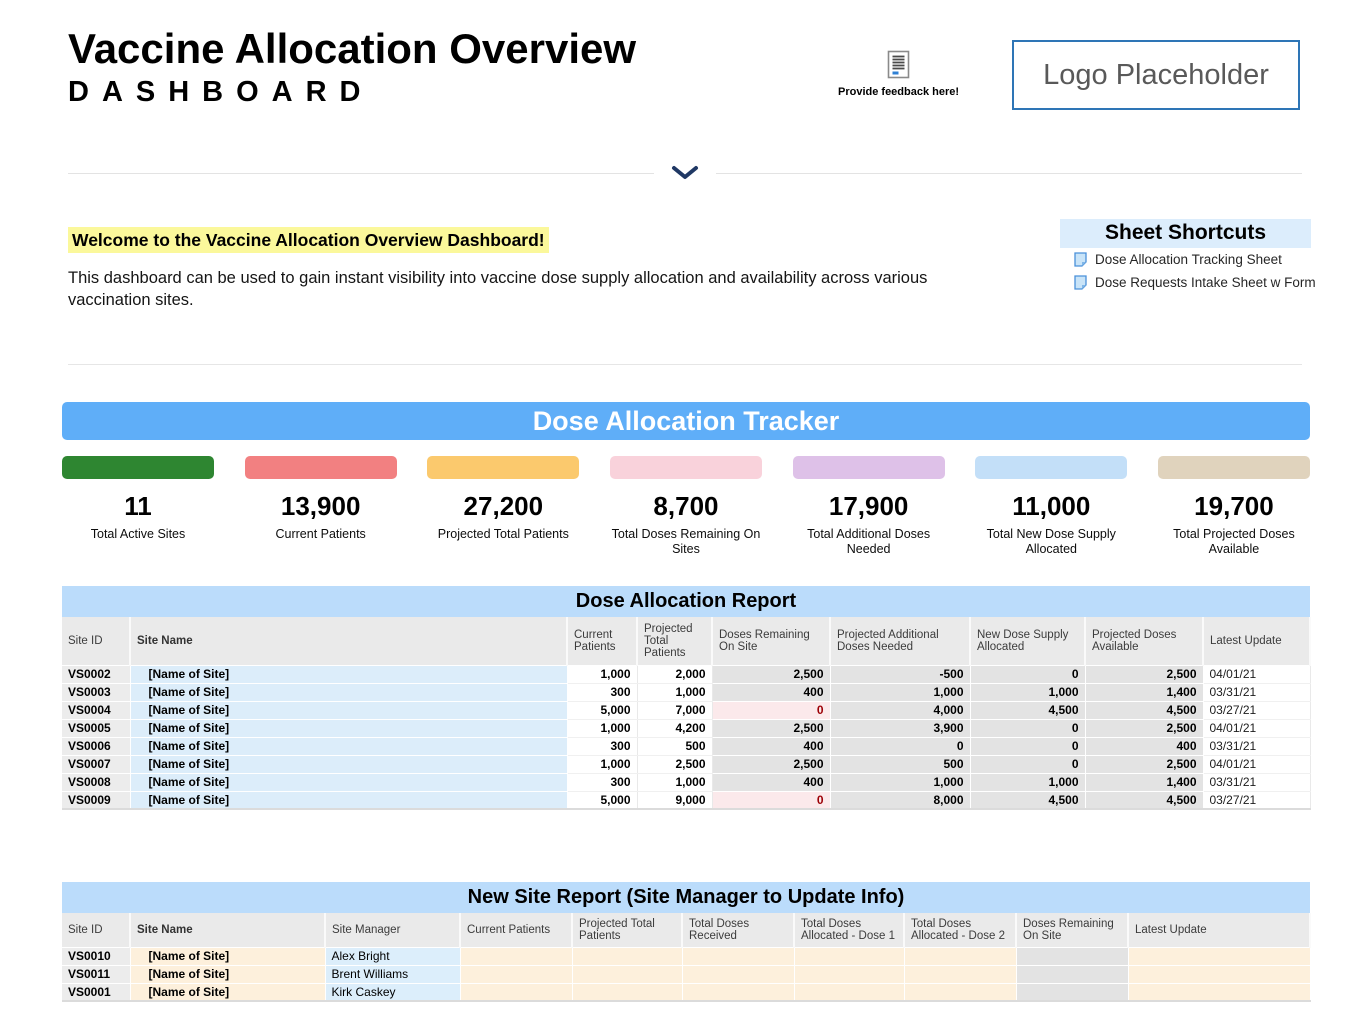 This screenshot has width=1370, height=1027. What do you see at coordinates (627, 930) in the screenshot?
I see `column-header-projected-total-patients: Projected Total Patients` at bounding box center [627, 930].